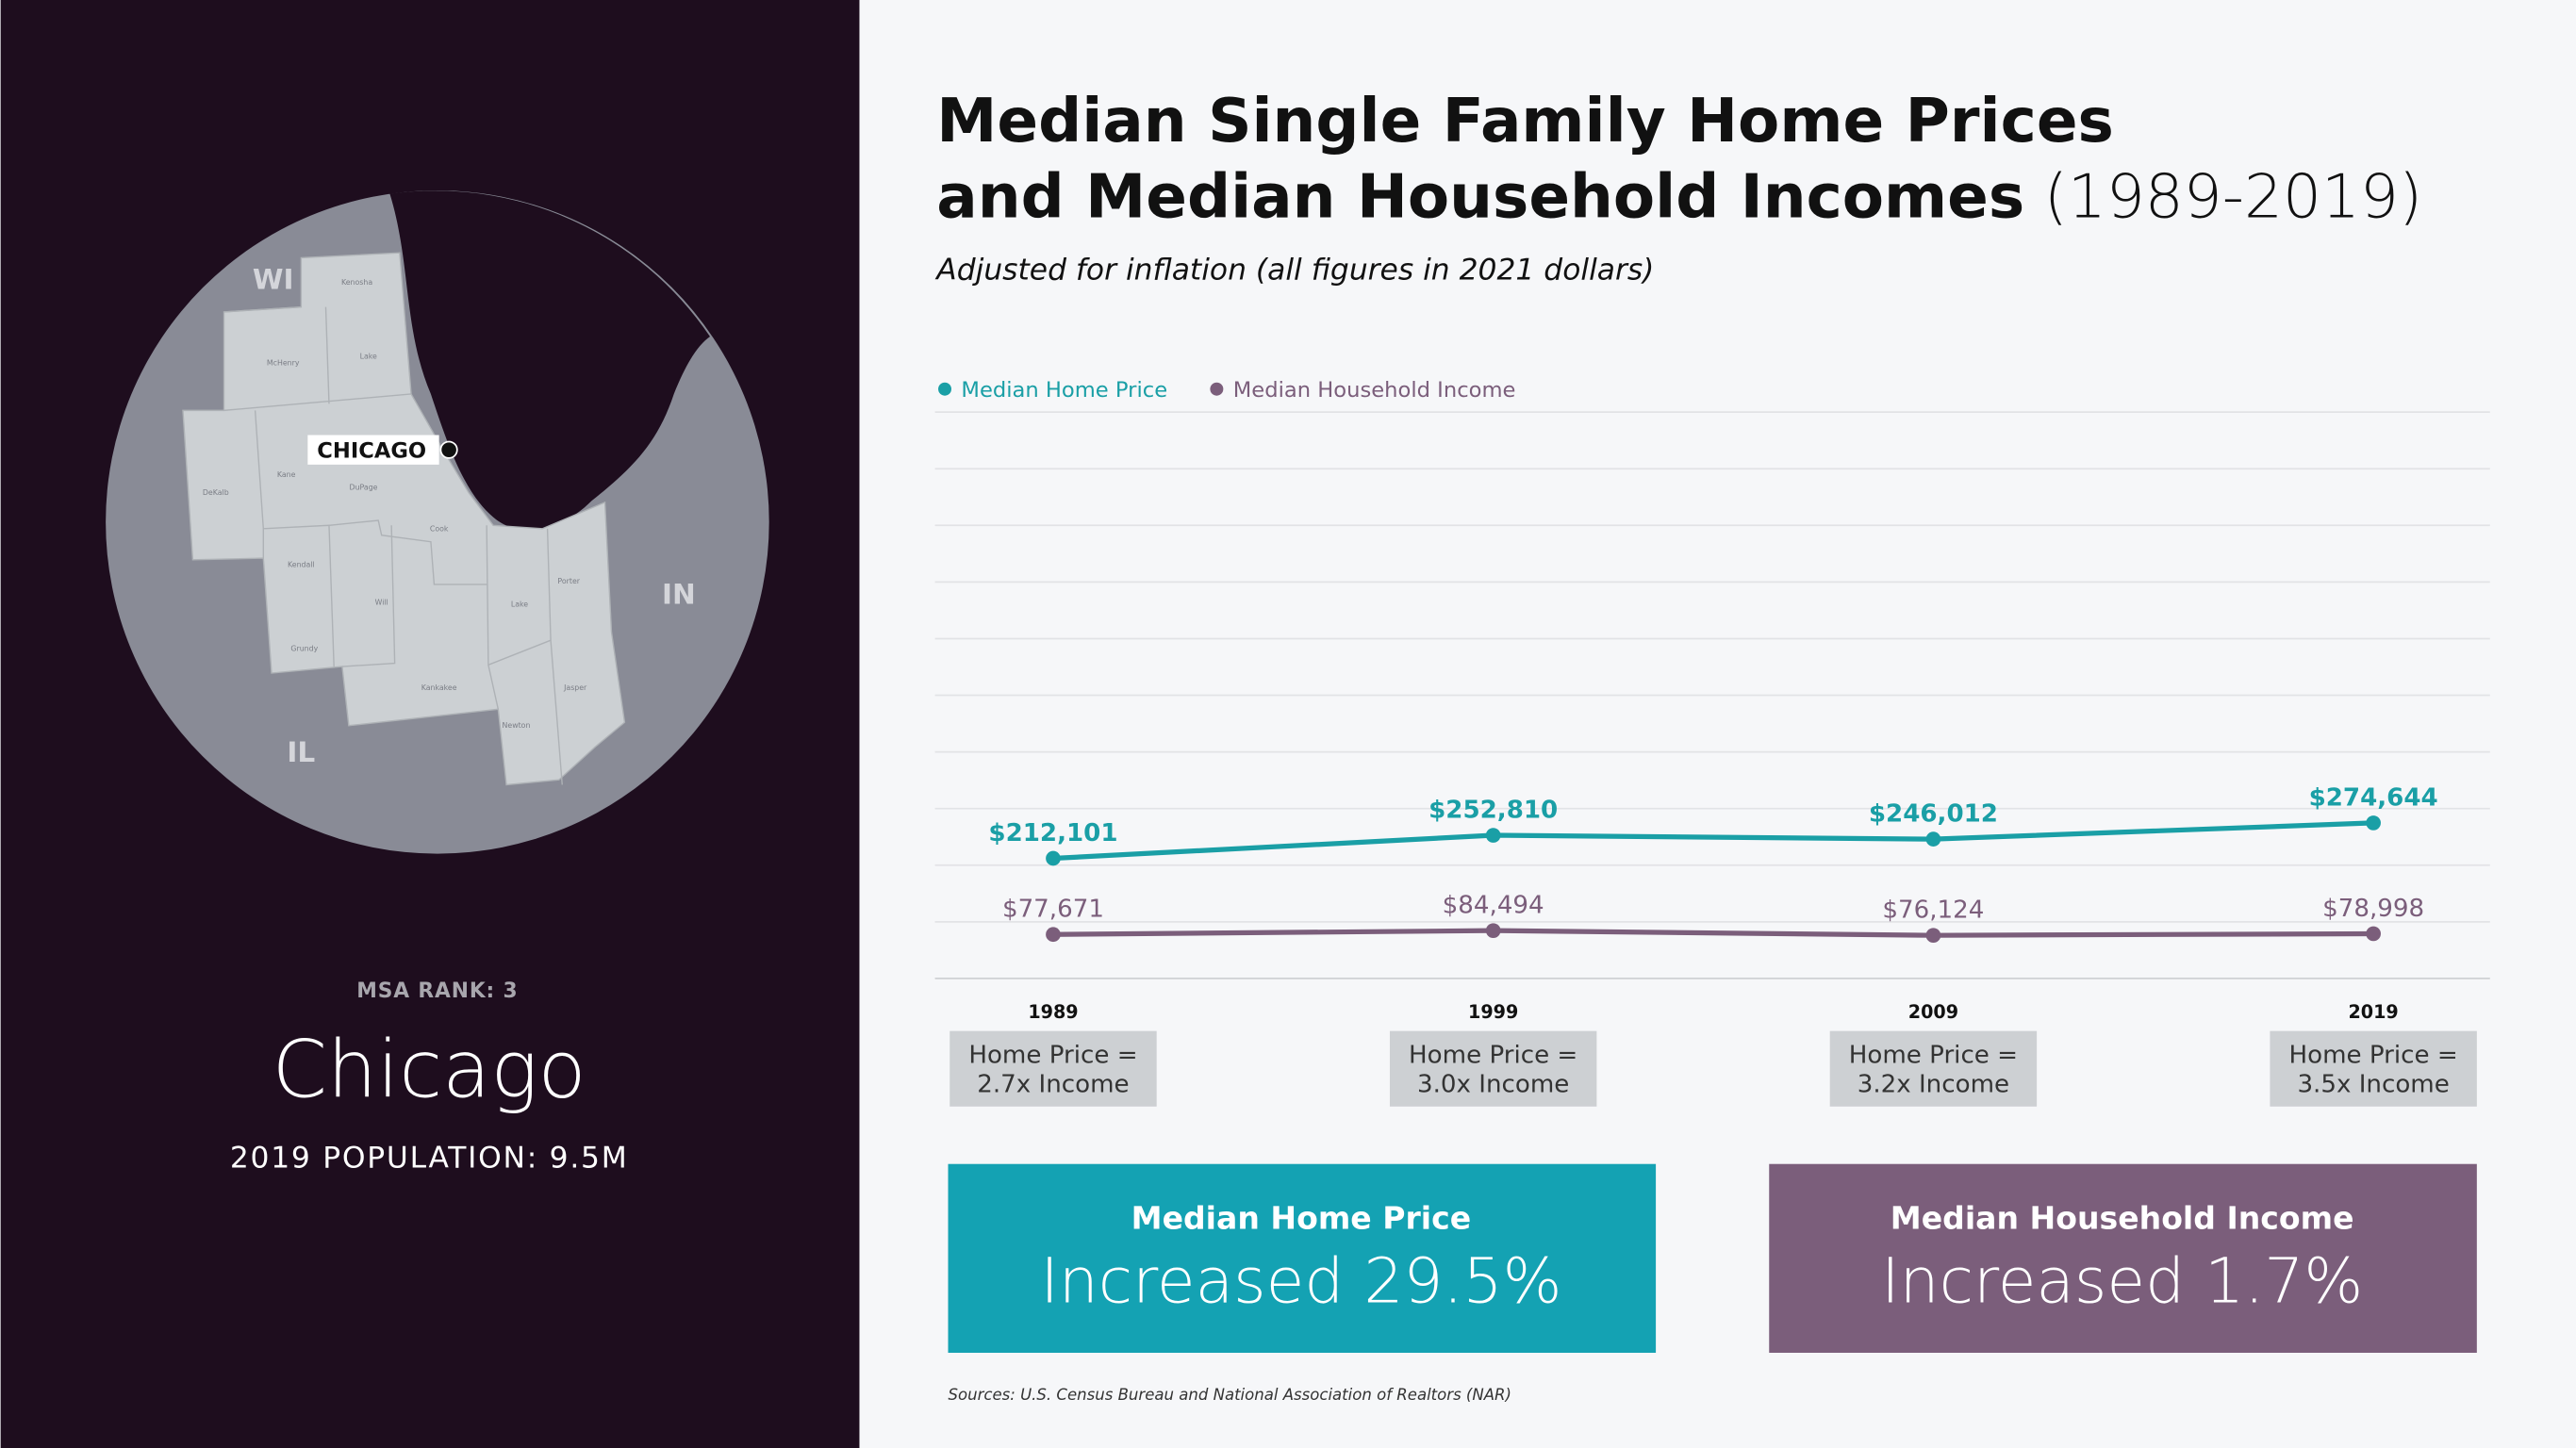  I want to click on x-tick-label: 1989, so click(1053, 1012).